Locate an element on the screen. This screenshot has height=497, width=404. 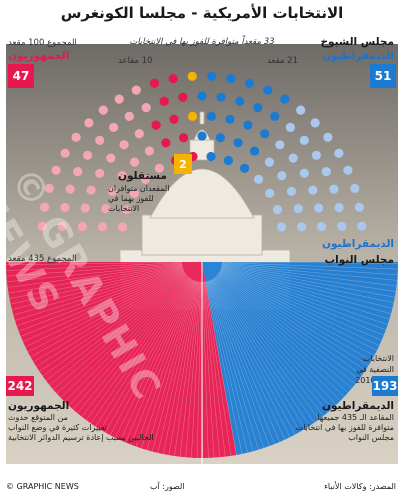
page-title: الانتخابات الأمريكية - مجلسا الكونغرس is located at coordinates (202, 13).